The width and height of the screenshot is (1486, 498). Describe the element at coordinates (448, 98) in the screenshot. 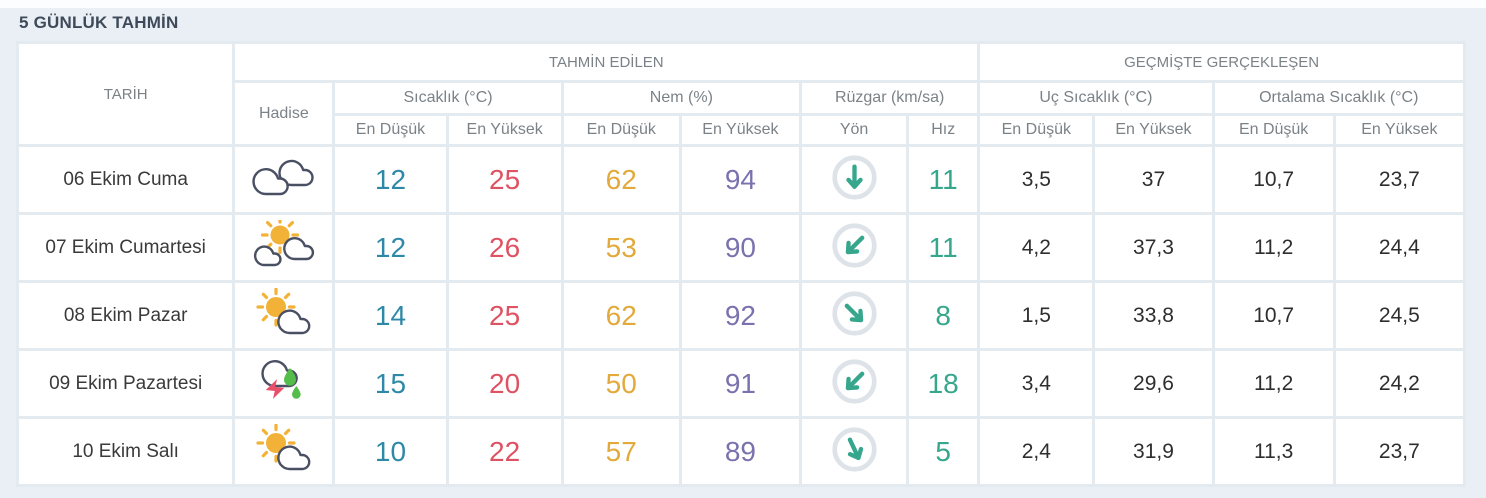

I see `group-header-temperature: Sıcaklık (°C)` at that location.